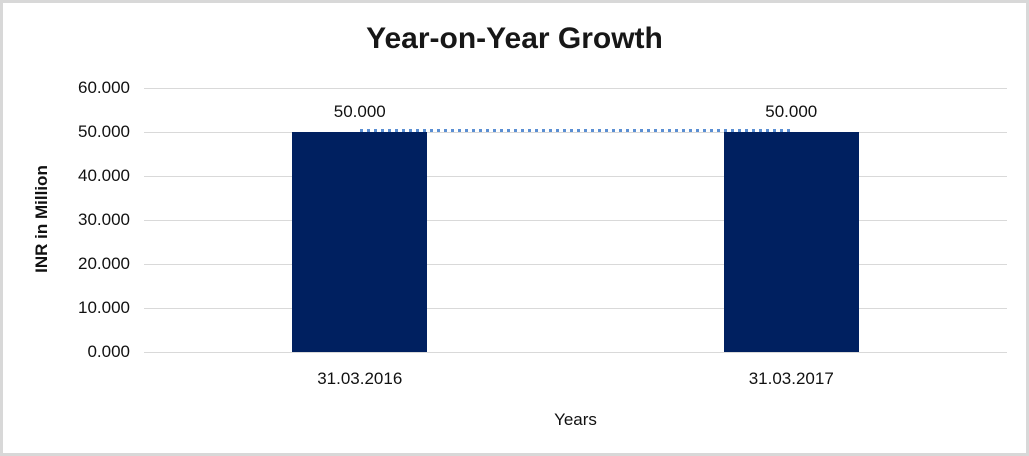 The height and width of the screenshot is (456, 1029). I want to click on y-tick-label: 10.000, so click(104, 307).